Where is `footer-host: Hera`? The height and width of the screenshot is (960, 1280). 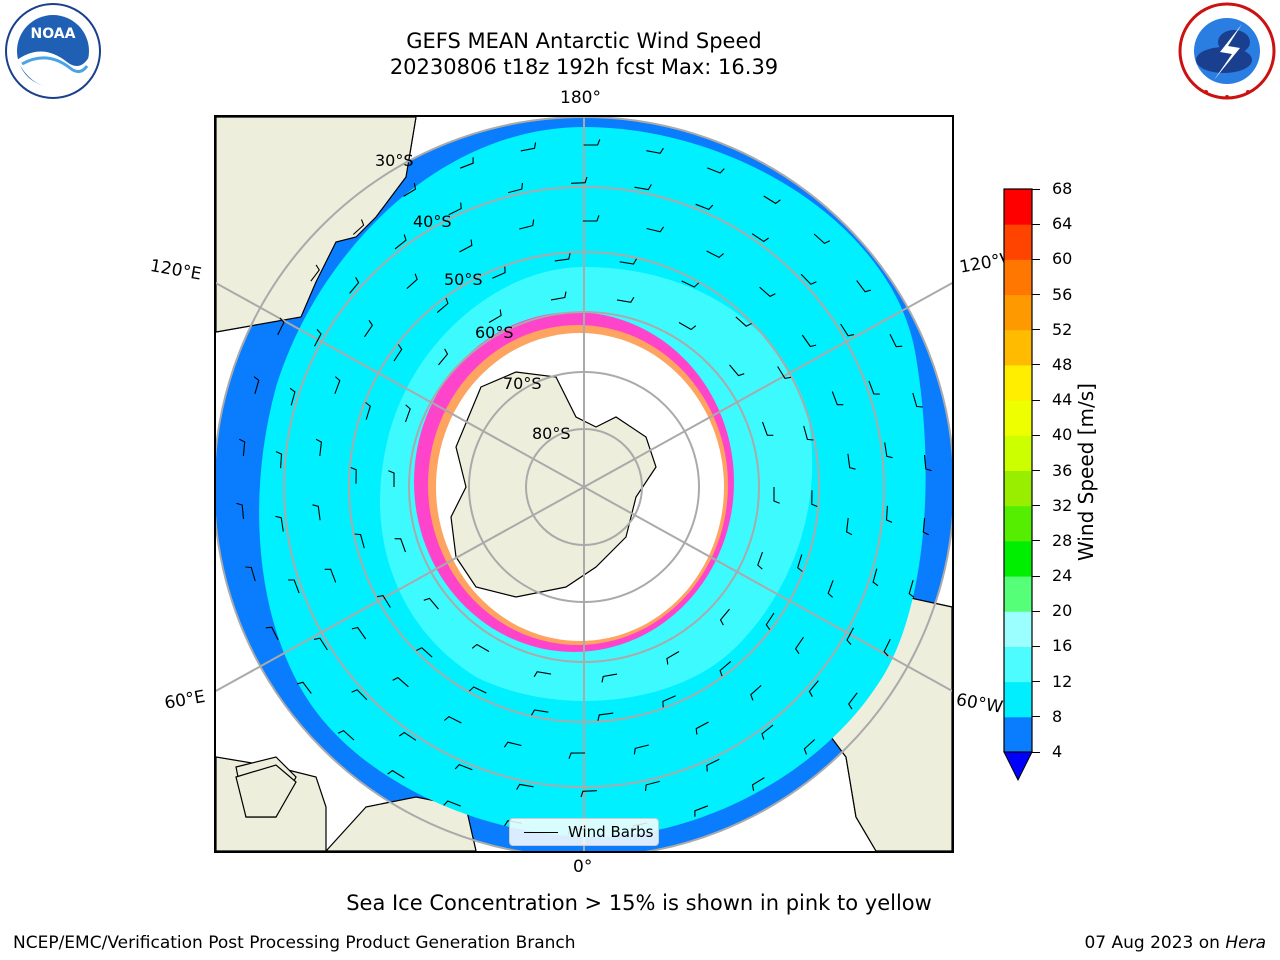 footer-host: Hera is located at coordinates (1245, 943).